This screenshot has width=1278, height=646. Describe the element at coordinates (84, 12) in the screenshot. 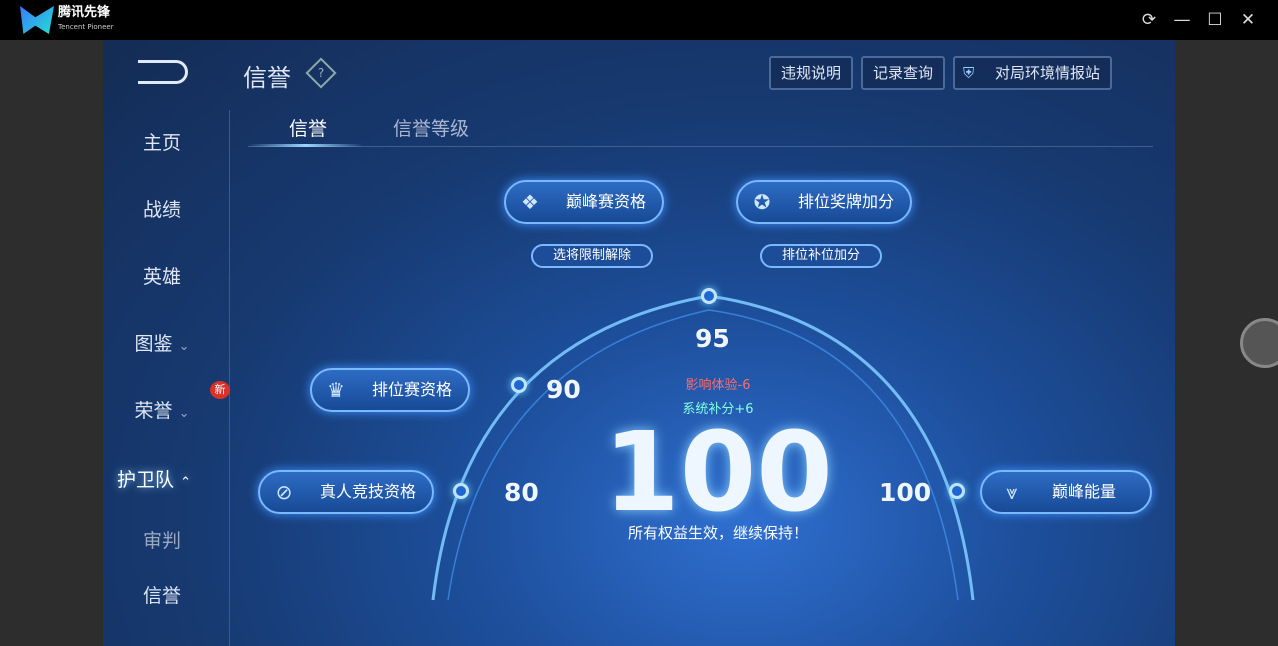

I see `app-name: 腾讯先锋` at that location.